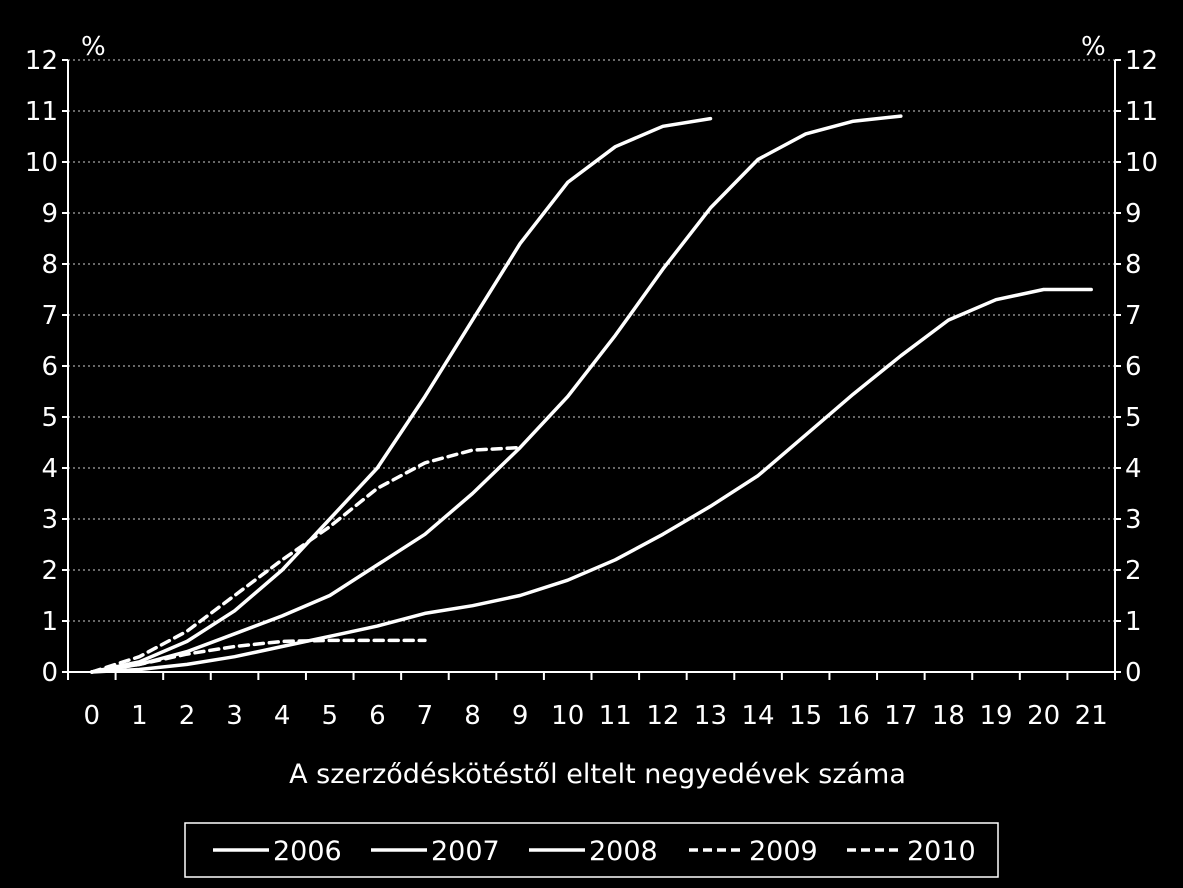 The width and height of the screenshot is (1183, 888). Describe the element at coordinates (472, 716) in the screenshot. I see `x-tick-label: 8` at that location.